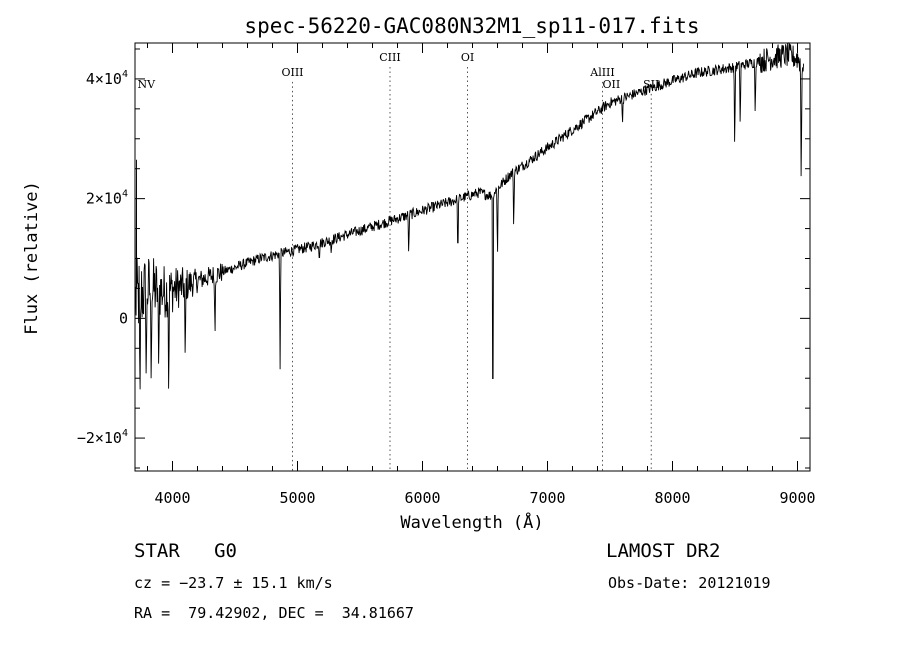 This screenshot has width=900, height=650. Describe the element at coordinates (471, 26) in the screenshot. I see `chart-title: spec-56220-GAC080N32M1_sp11-017.fits` at that location.